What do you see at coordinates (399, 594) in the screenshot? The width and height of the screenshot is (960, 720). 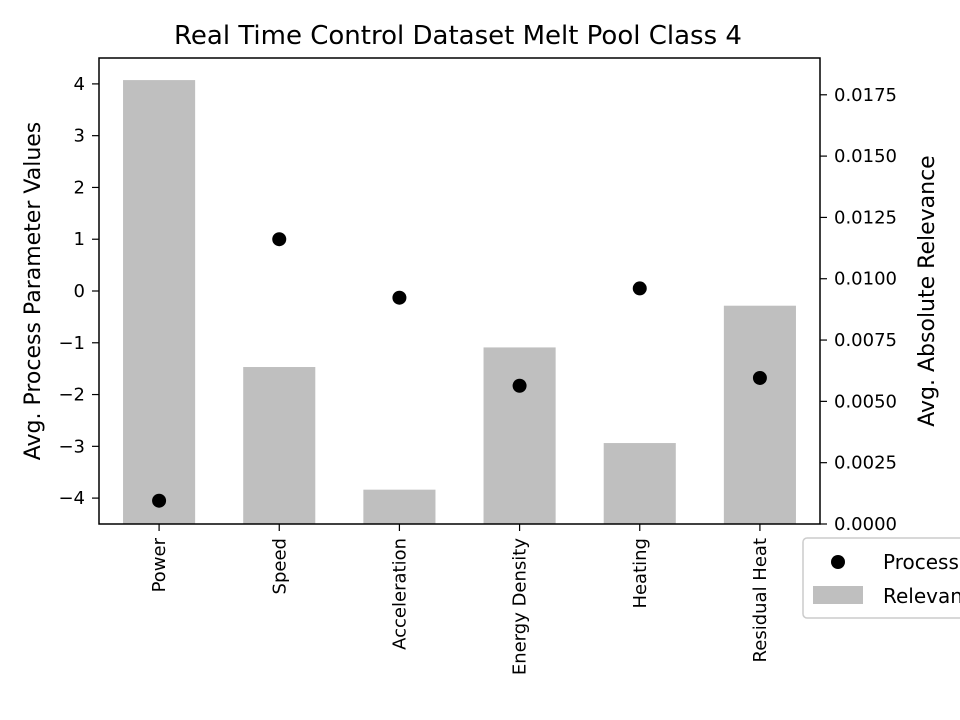 I see `x-tick-label-acceleration: Acceleration` at bounding box center [399, 594].